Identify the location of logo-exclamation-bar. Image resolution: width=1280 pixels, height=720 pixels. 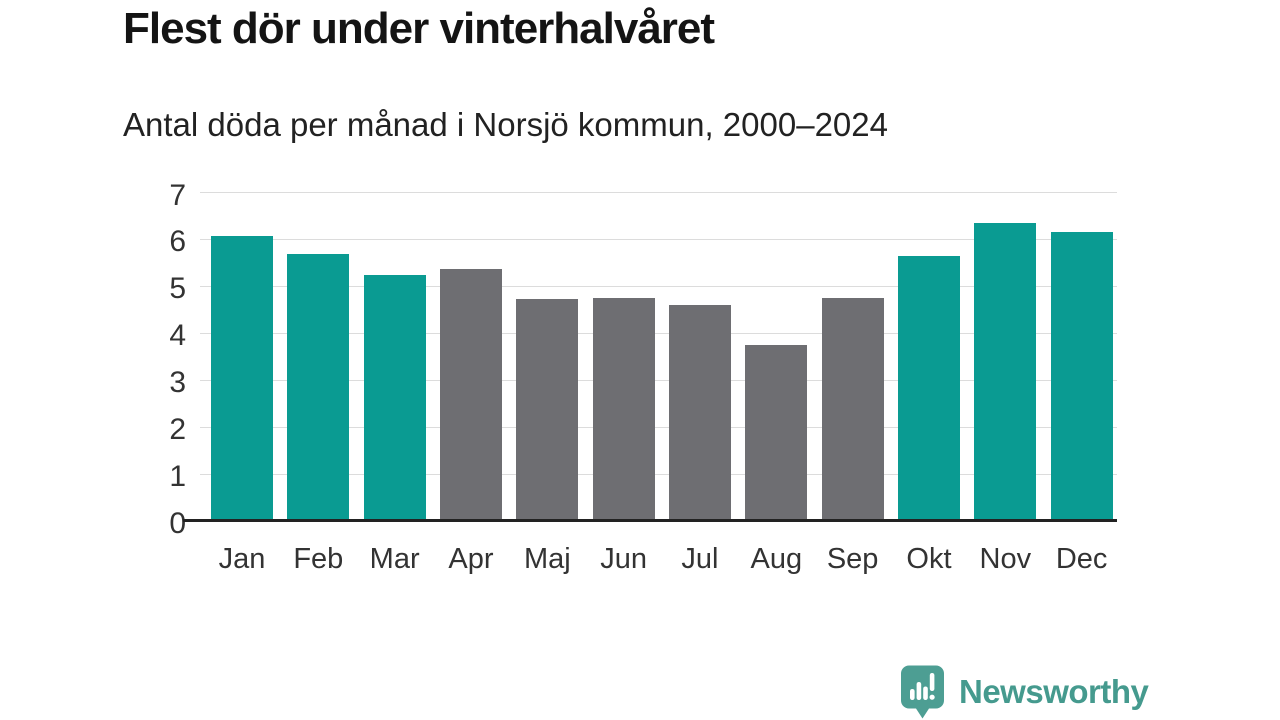
(932, 682).